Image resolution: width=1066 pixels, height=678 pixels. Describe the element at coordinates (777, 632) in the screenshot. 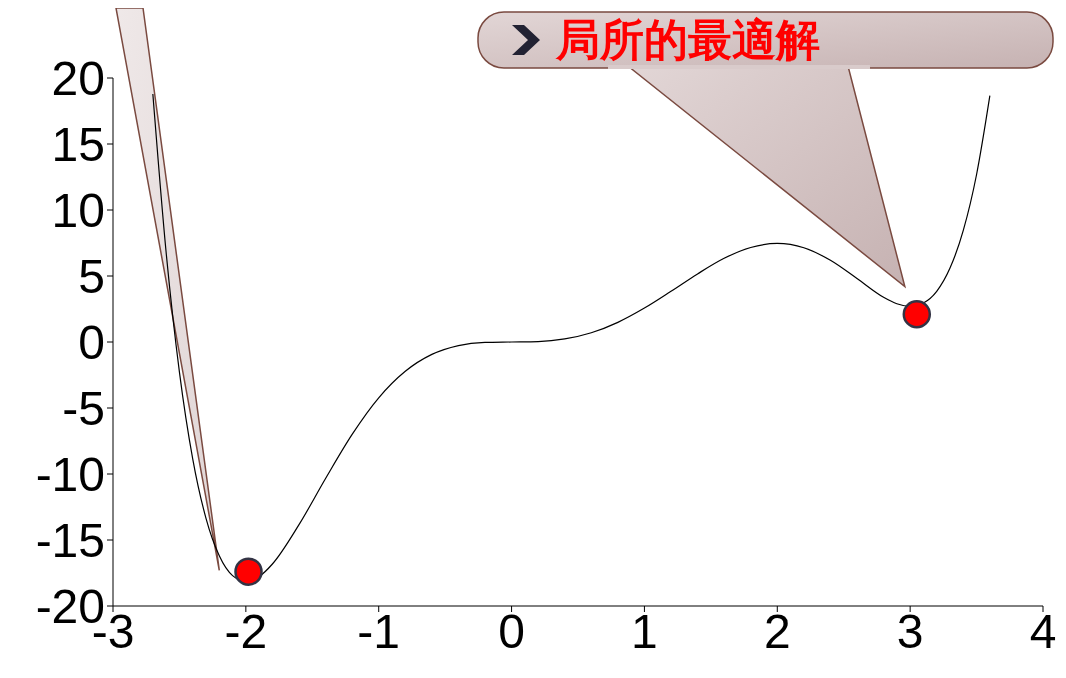

I see `x-tick-label: 2` at that location.